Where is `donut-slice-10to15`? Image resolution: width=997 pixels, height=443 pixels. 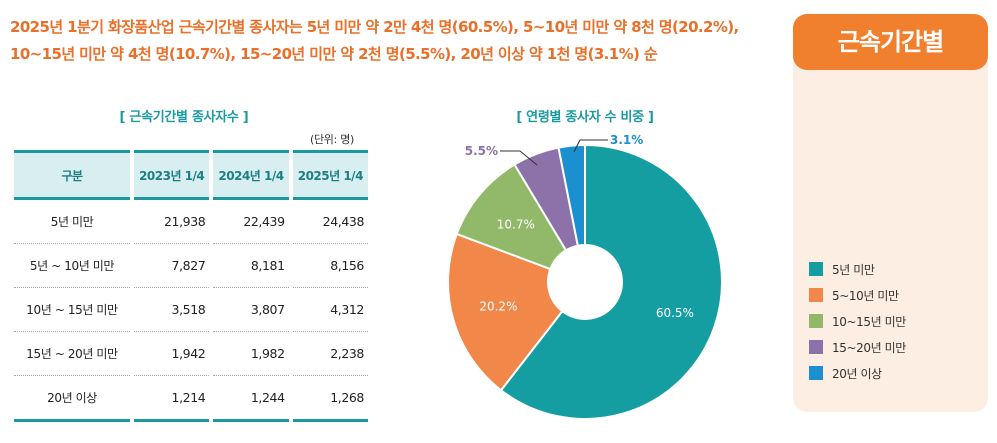 donut-slice-10to15 is located at coordinates (511, 217).